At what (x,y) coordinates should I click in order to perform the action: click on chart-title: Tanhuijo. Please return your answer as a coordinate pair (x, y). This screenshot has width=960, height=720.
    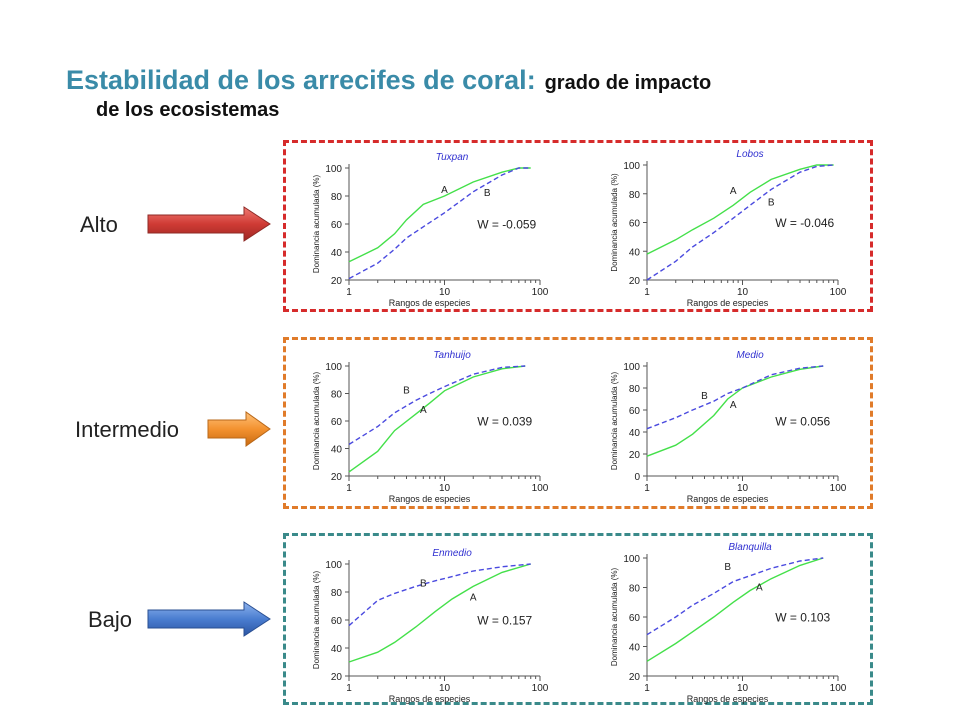
    Looking at the image, I should click on (452, 355).